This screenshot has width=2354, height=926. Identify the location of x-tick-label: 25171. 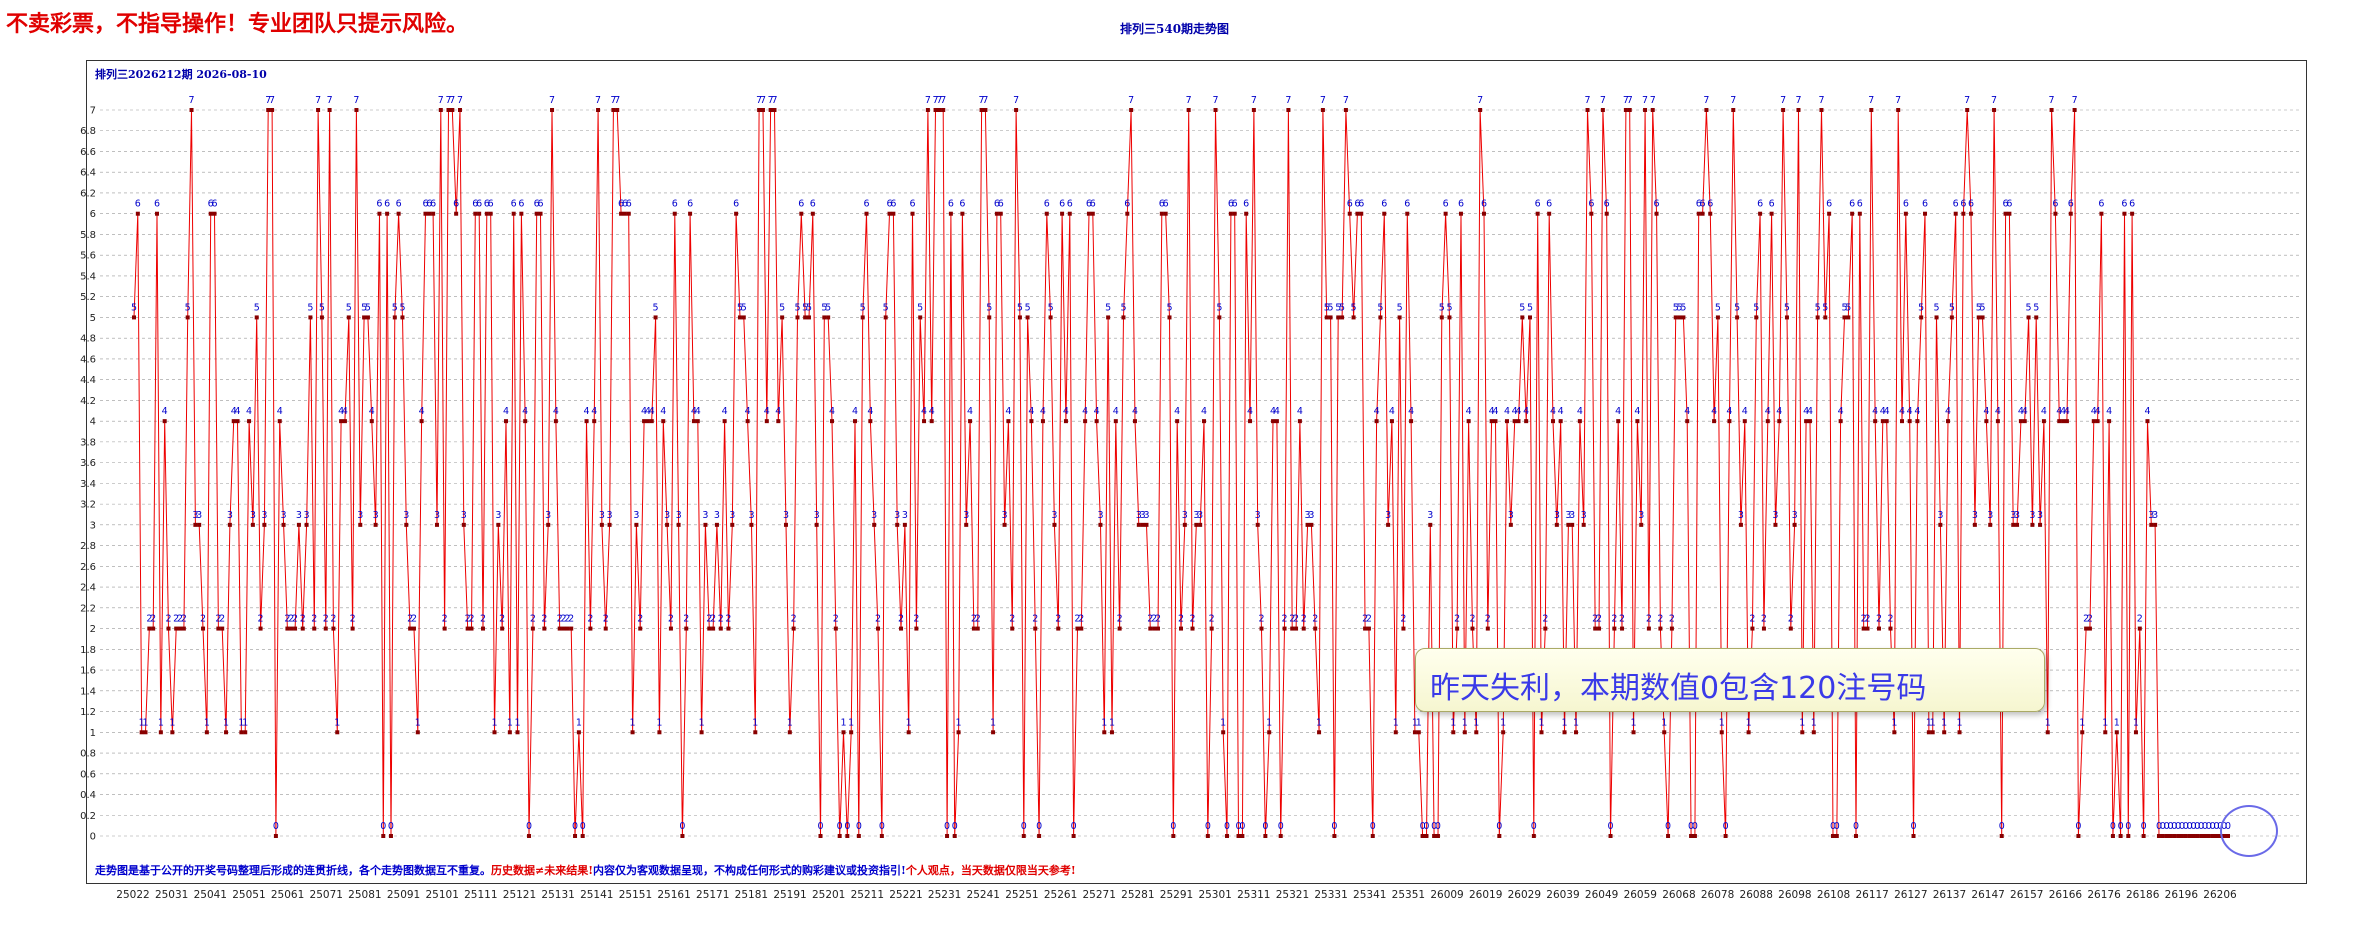
(712, 895).